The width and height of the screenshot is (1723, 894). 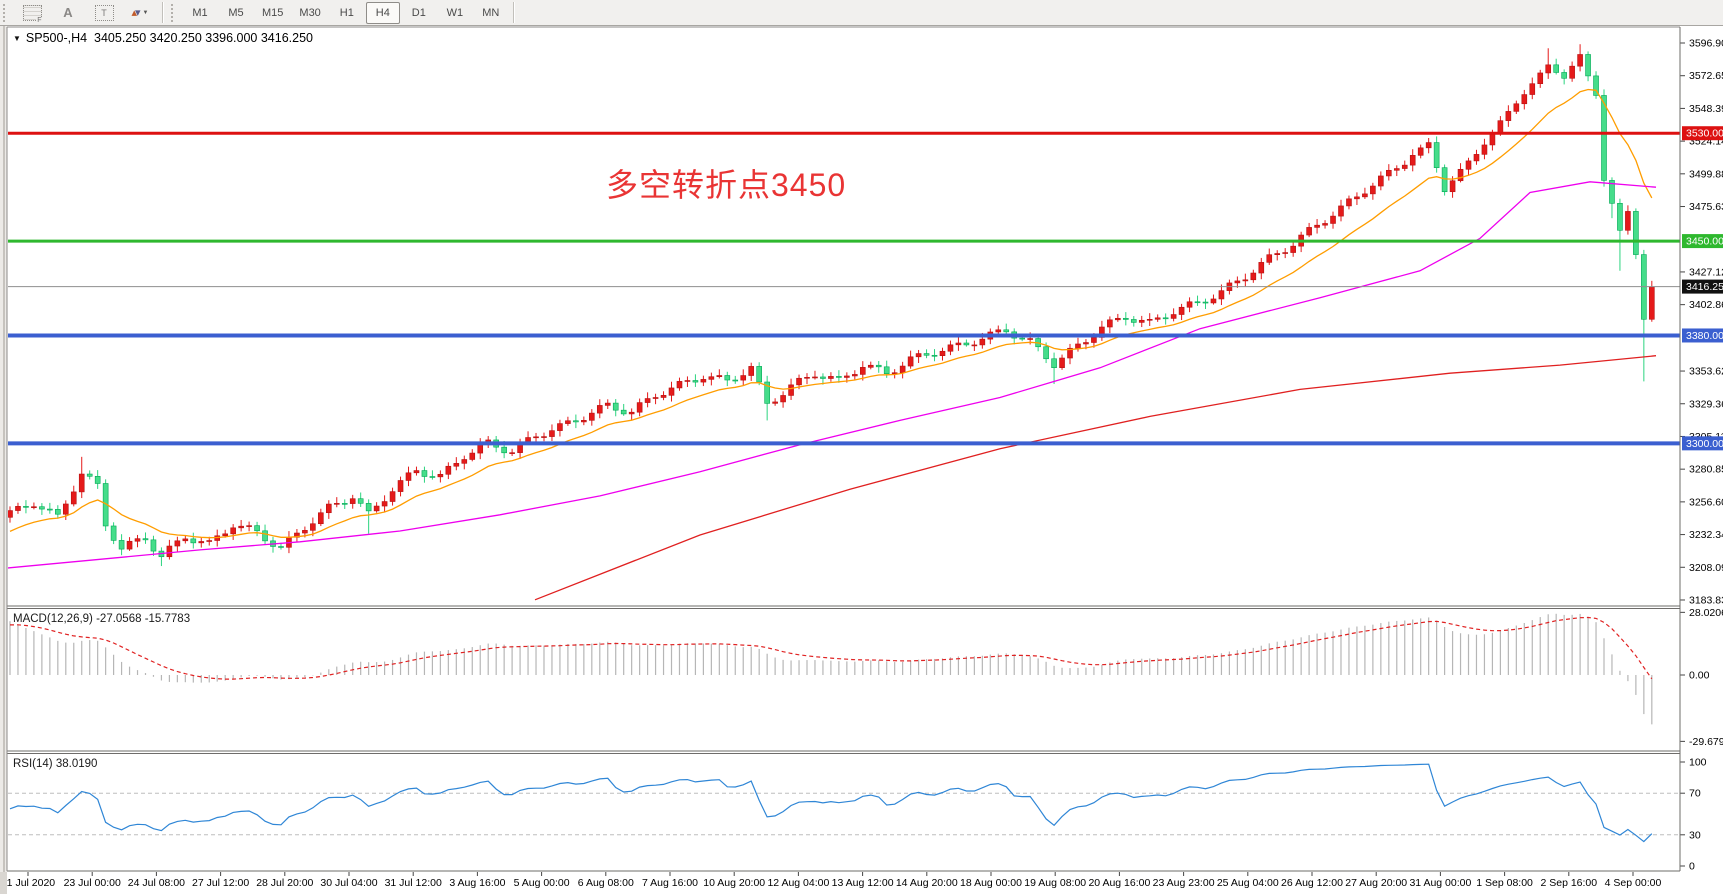 What do you see at coordinates (382, 12) in the screenshot?
I see `timeframe-button-h4: H4` at bounding box center [382, 12].